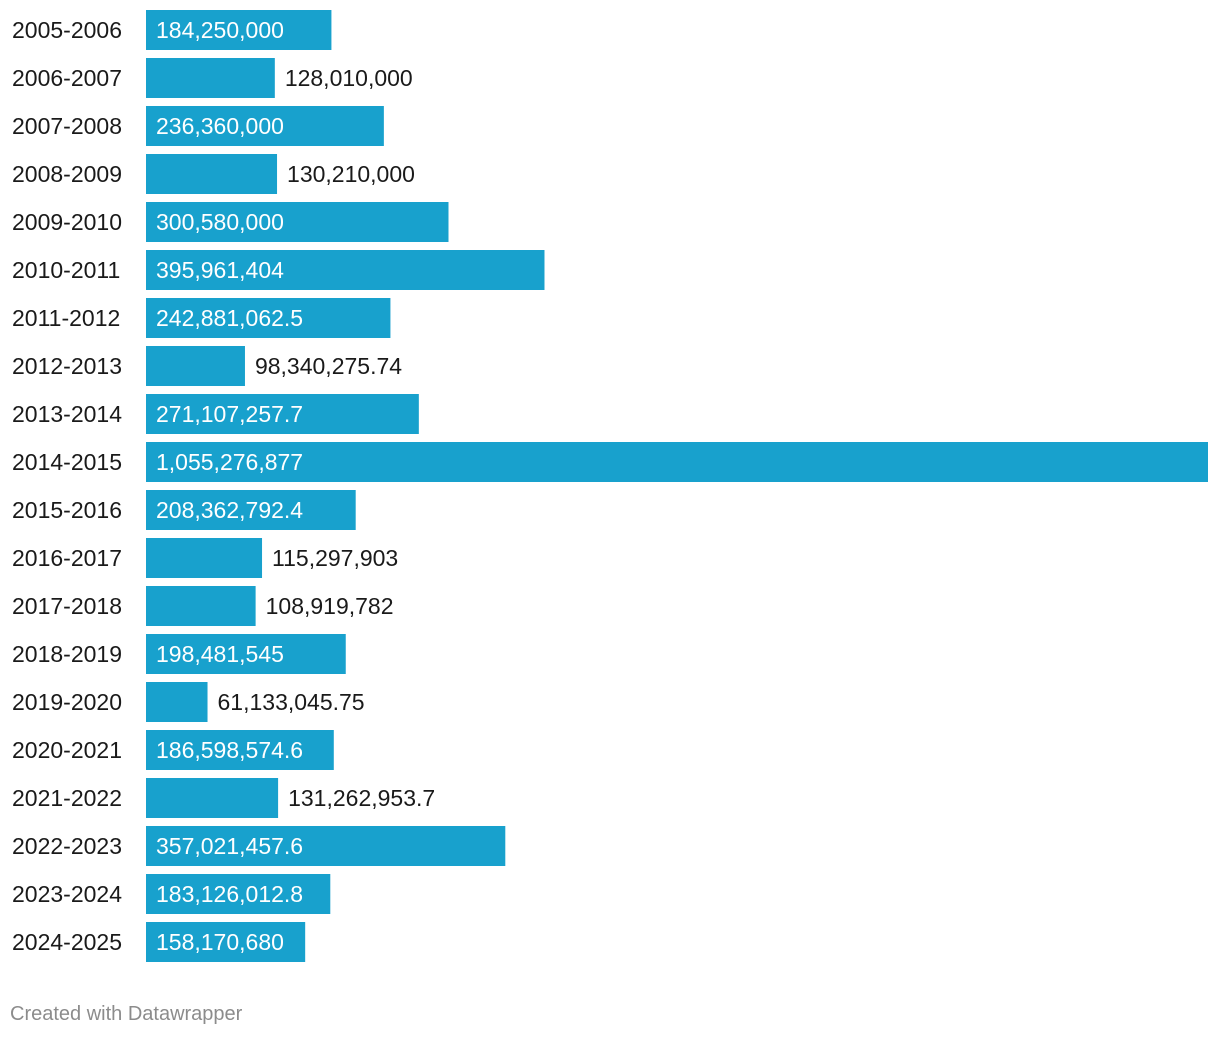  I want to click on category-label: 2013-2014, so click(67, 414).